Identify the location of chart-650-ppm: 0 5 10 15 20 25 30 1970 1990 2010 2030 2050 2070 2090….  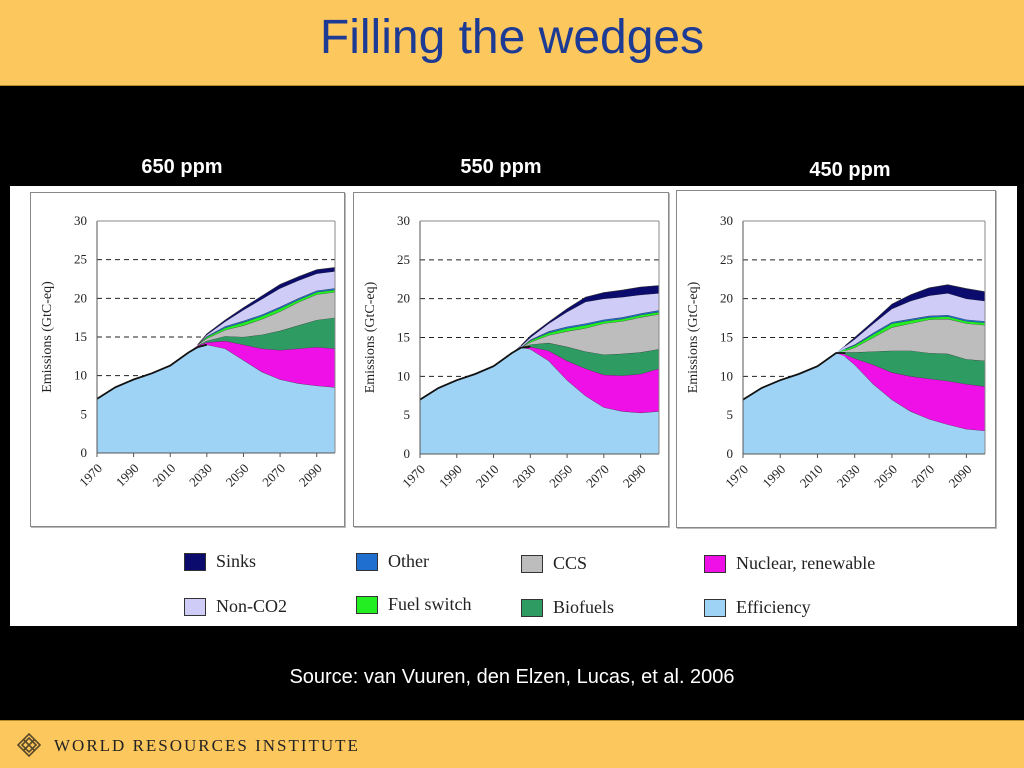
(187, 359).